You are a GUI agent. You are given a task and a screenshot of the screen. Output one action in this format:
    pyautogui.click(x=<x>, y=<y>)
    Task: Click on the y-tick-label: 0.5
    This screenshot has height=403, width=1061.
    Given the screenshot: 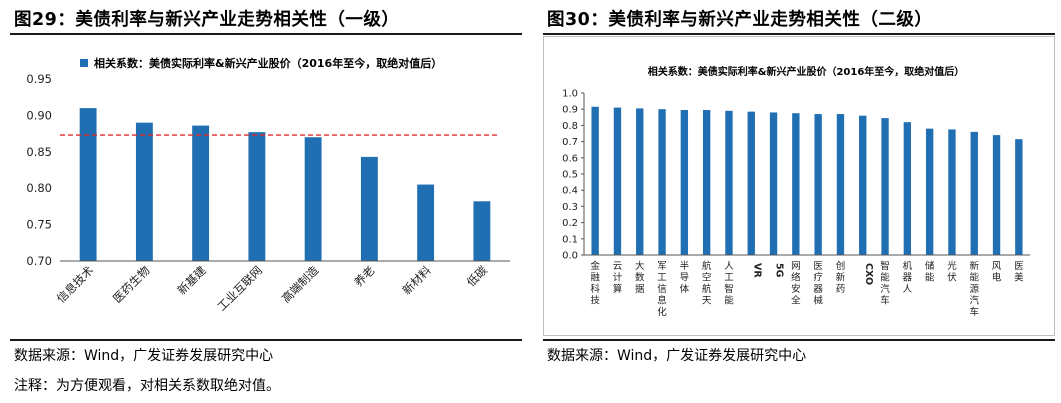 What is the action you would take?
    pyautogui.click(x=570, y=175)
    